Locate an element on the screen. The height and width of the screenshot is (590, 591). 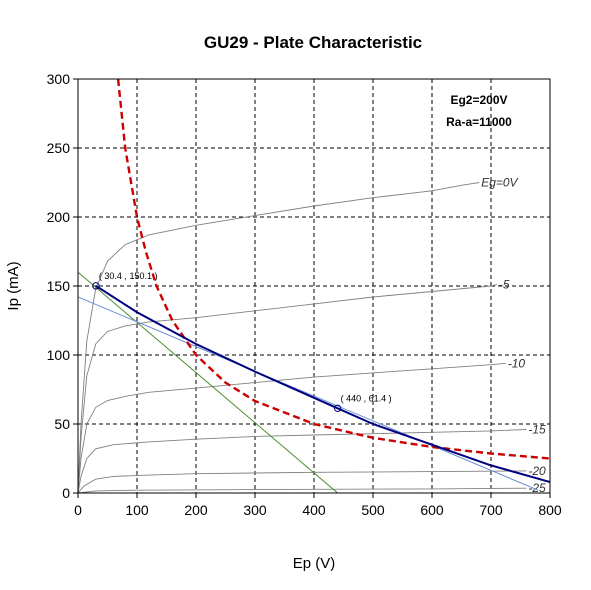
annotation-ra: Ra-a=11000 is located at coordinates (479, 122).